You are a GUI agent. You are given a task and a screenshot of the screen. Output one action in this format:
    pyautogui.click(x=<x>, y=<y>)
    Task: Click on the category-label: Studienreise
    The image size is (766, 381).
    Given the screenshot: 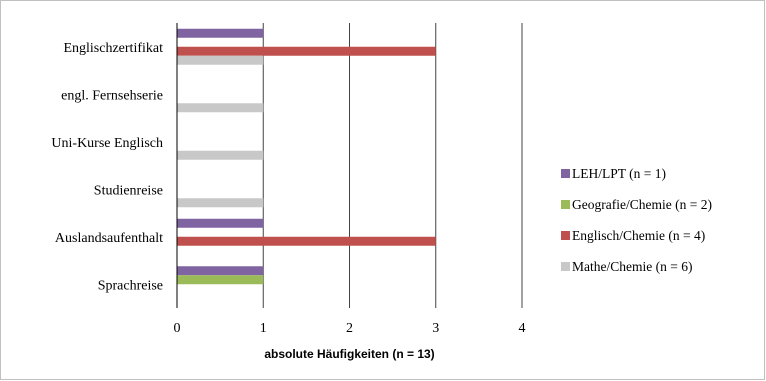 What is the action you would take?
    pyautogui.click(x=128, y=190)
    